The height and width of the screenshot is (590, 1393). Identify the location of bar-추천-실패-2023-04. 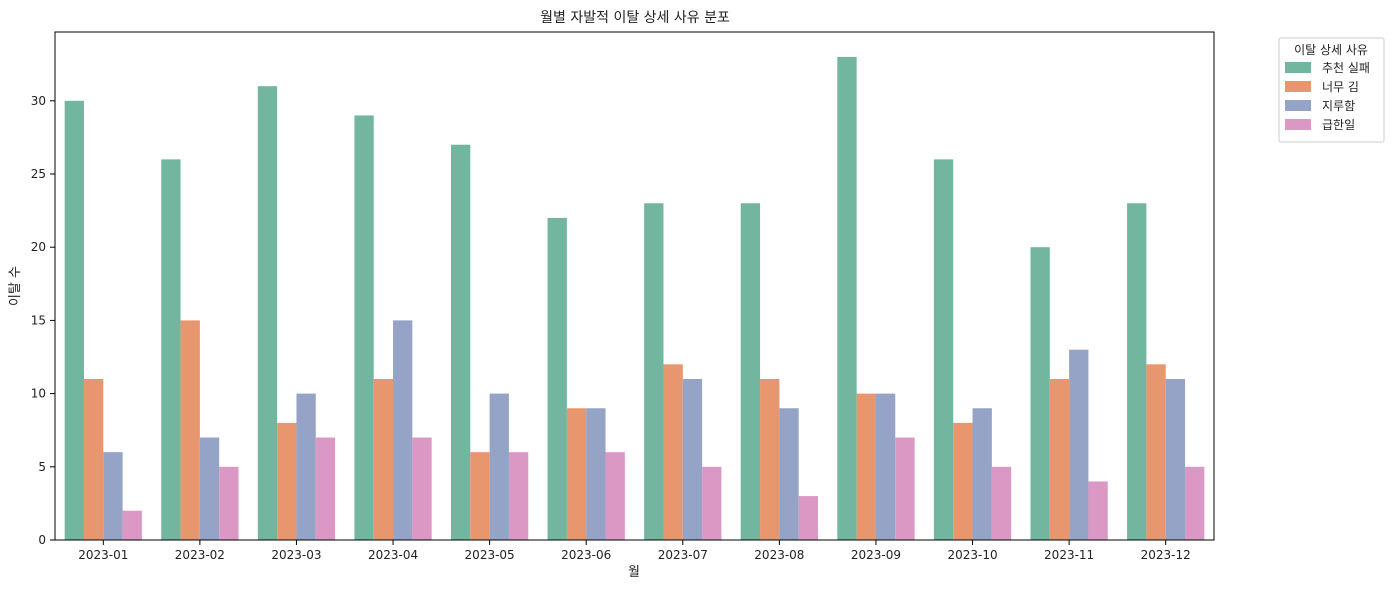
(364, 327).